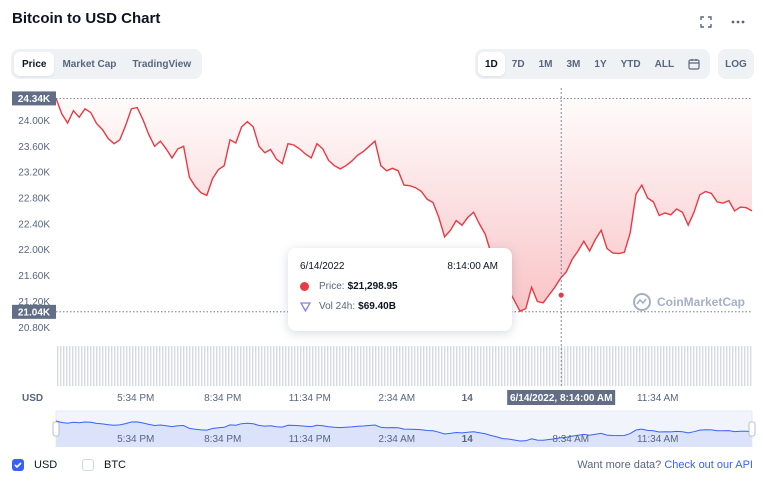 The height and width of the screenshot is (486, 769). Describe the element at coordinates (34, 311) in the screenshot. I see `low-value-badge` at that location.